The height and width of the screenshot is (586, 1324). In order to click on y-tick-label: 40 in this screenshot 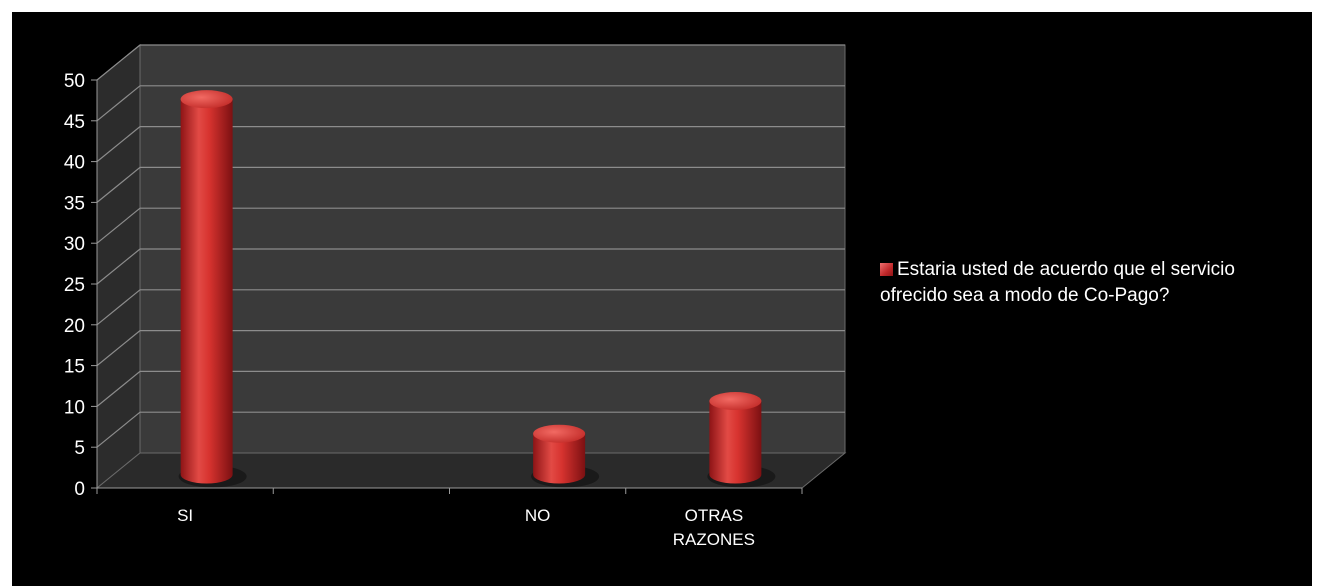, I will do `click(74, 163)`.